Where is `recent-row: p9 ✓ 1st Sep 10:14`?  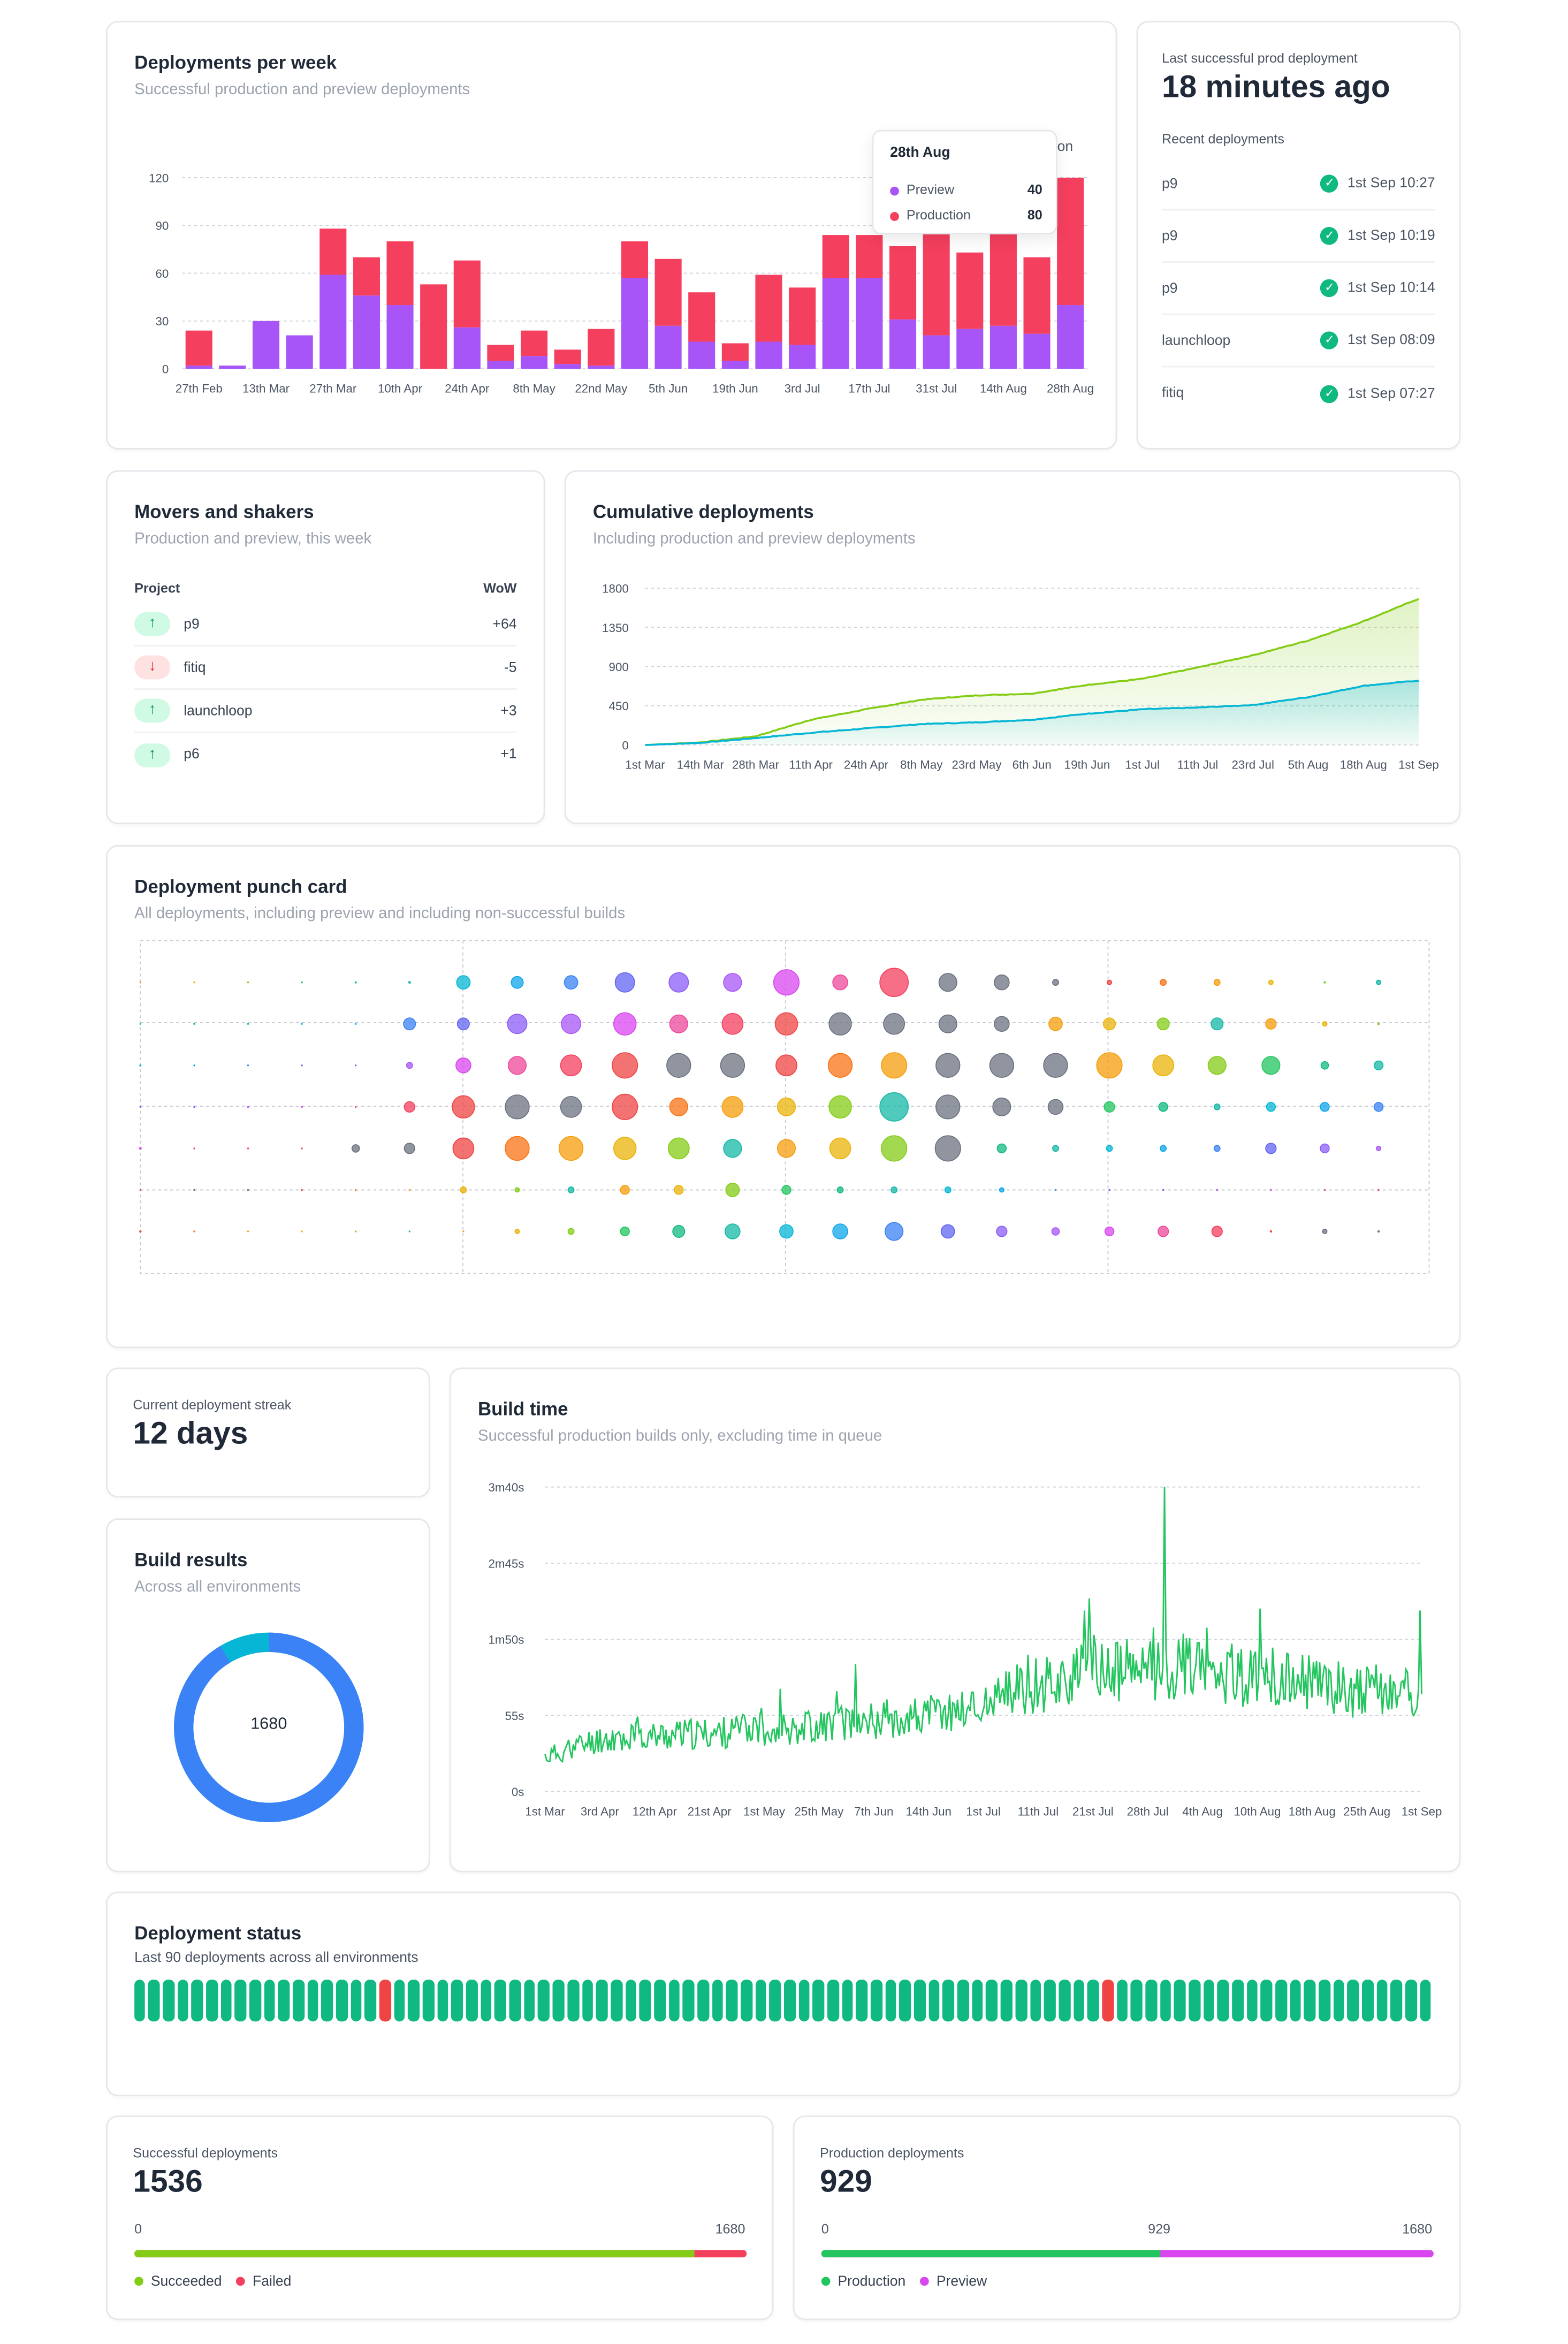
recent-row: p9 ✓ 1st Sep 10:14 is located at coordinates (1298, 289).